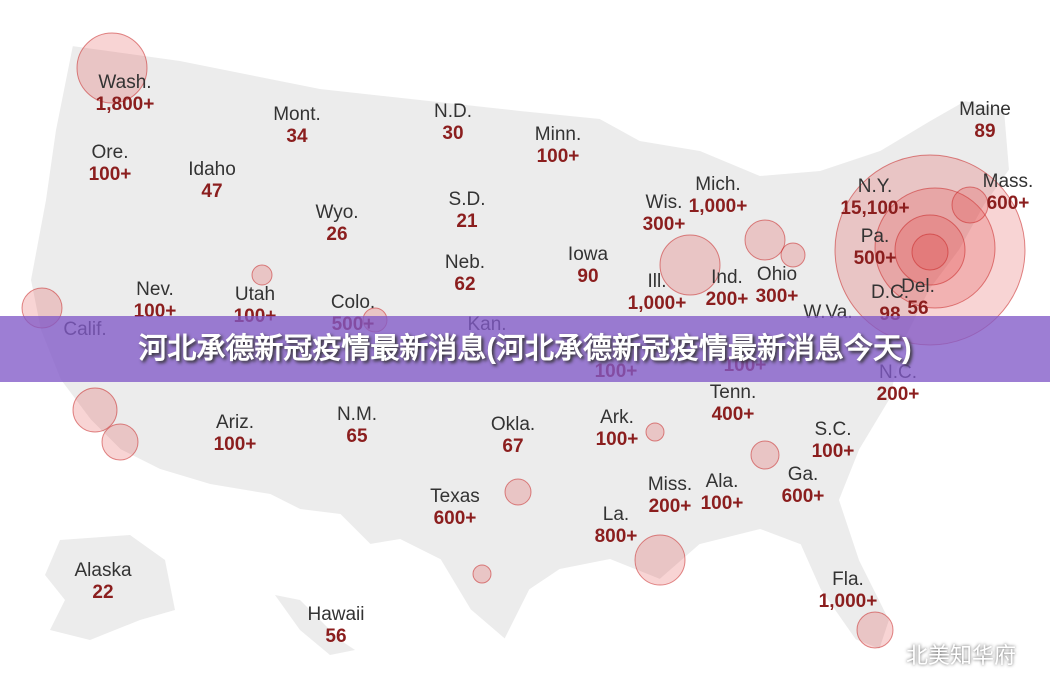 The height and width of the screenshot is (700, 1050). What do you see at coordinates (727, 277) in the screenshot?
I see `state-name: Ind.` at bounding box center [727, 277].